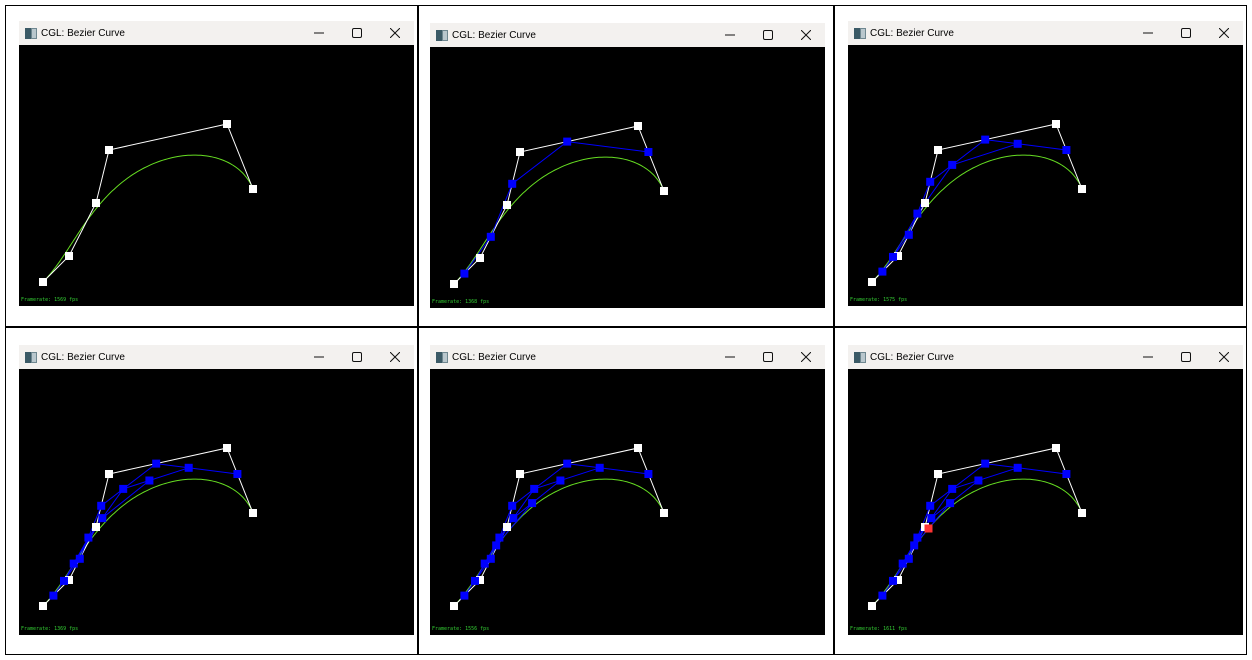 Image resolution: width=1252 pixels, height=660 pixels. I want to click on render-canvas: Framerate: 1575 fps, so click(1045, 175).